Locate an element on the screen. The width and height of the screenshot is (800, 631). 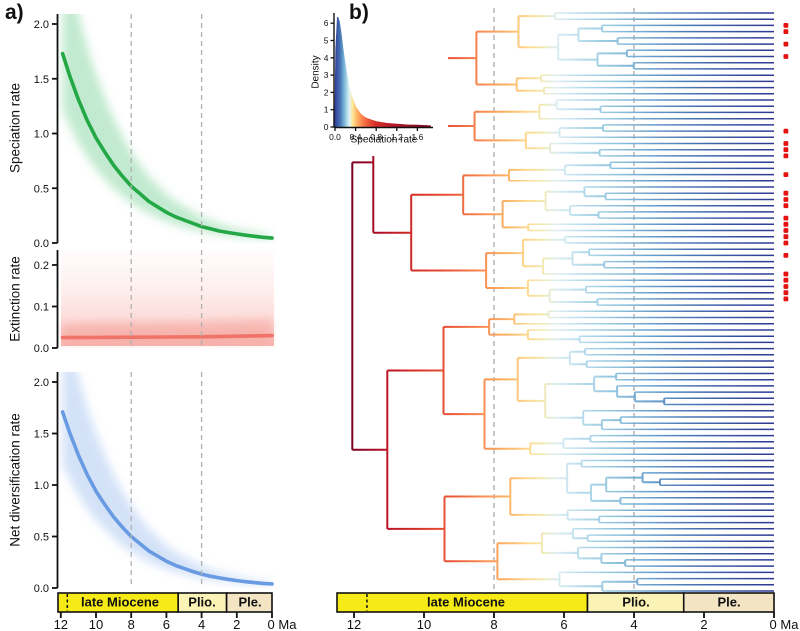
panel-b-label: b) is located at coordinates (359, 12).